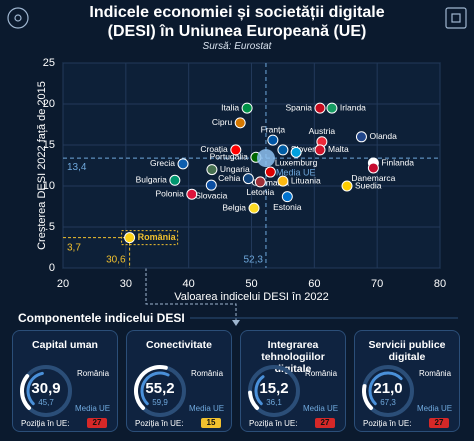  Describe the element at coordinates (237, 46) in the screenshot. I see `chart-subtitle: Sursă: Eurostat` at that location.